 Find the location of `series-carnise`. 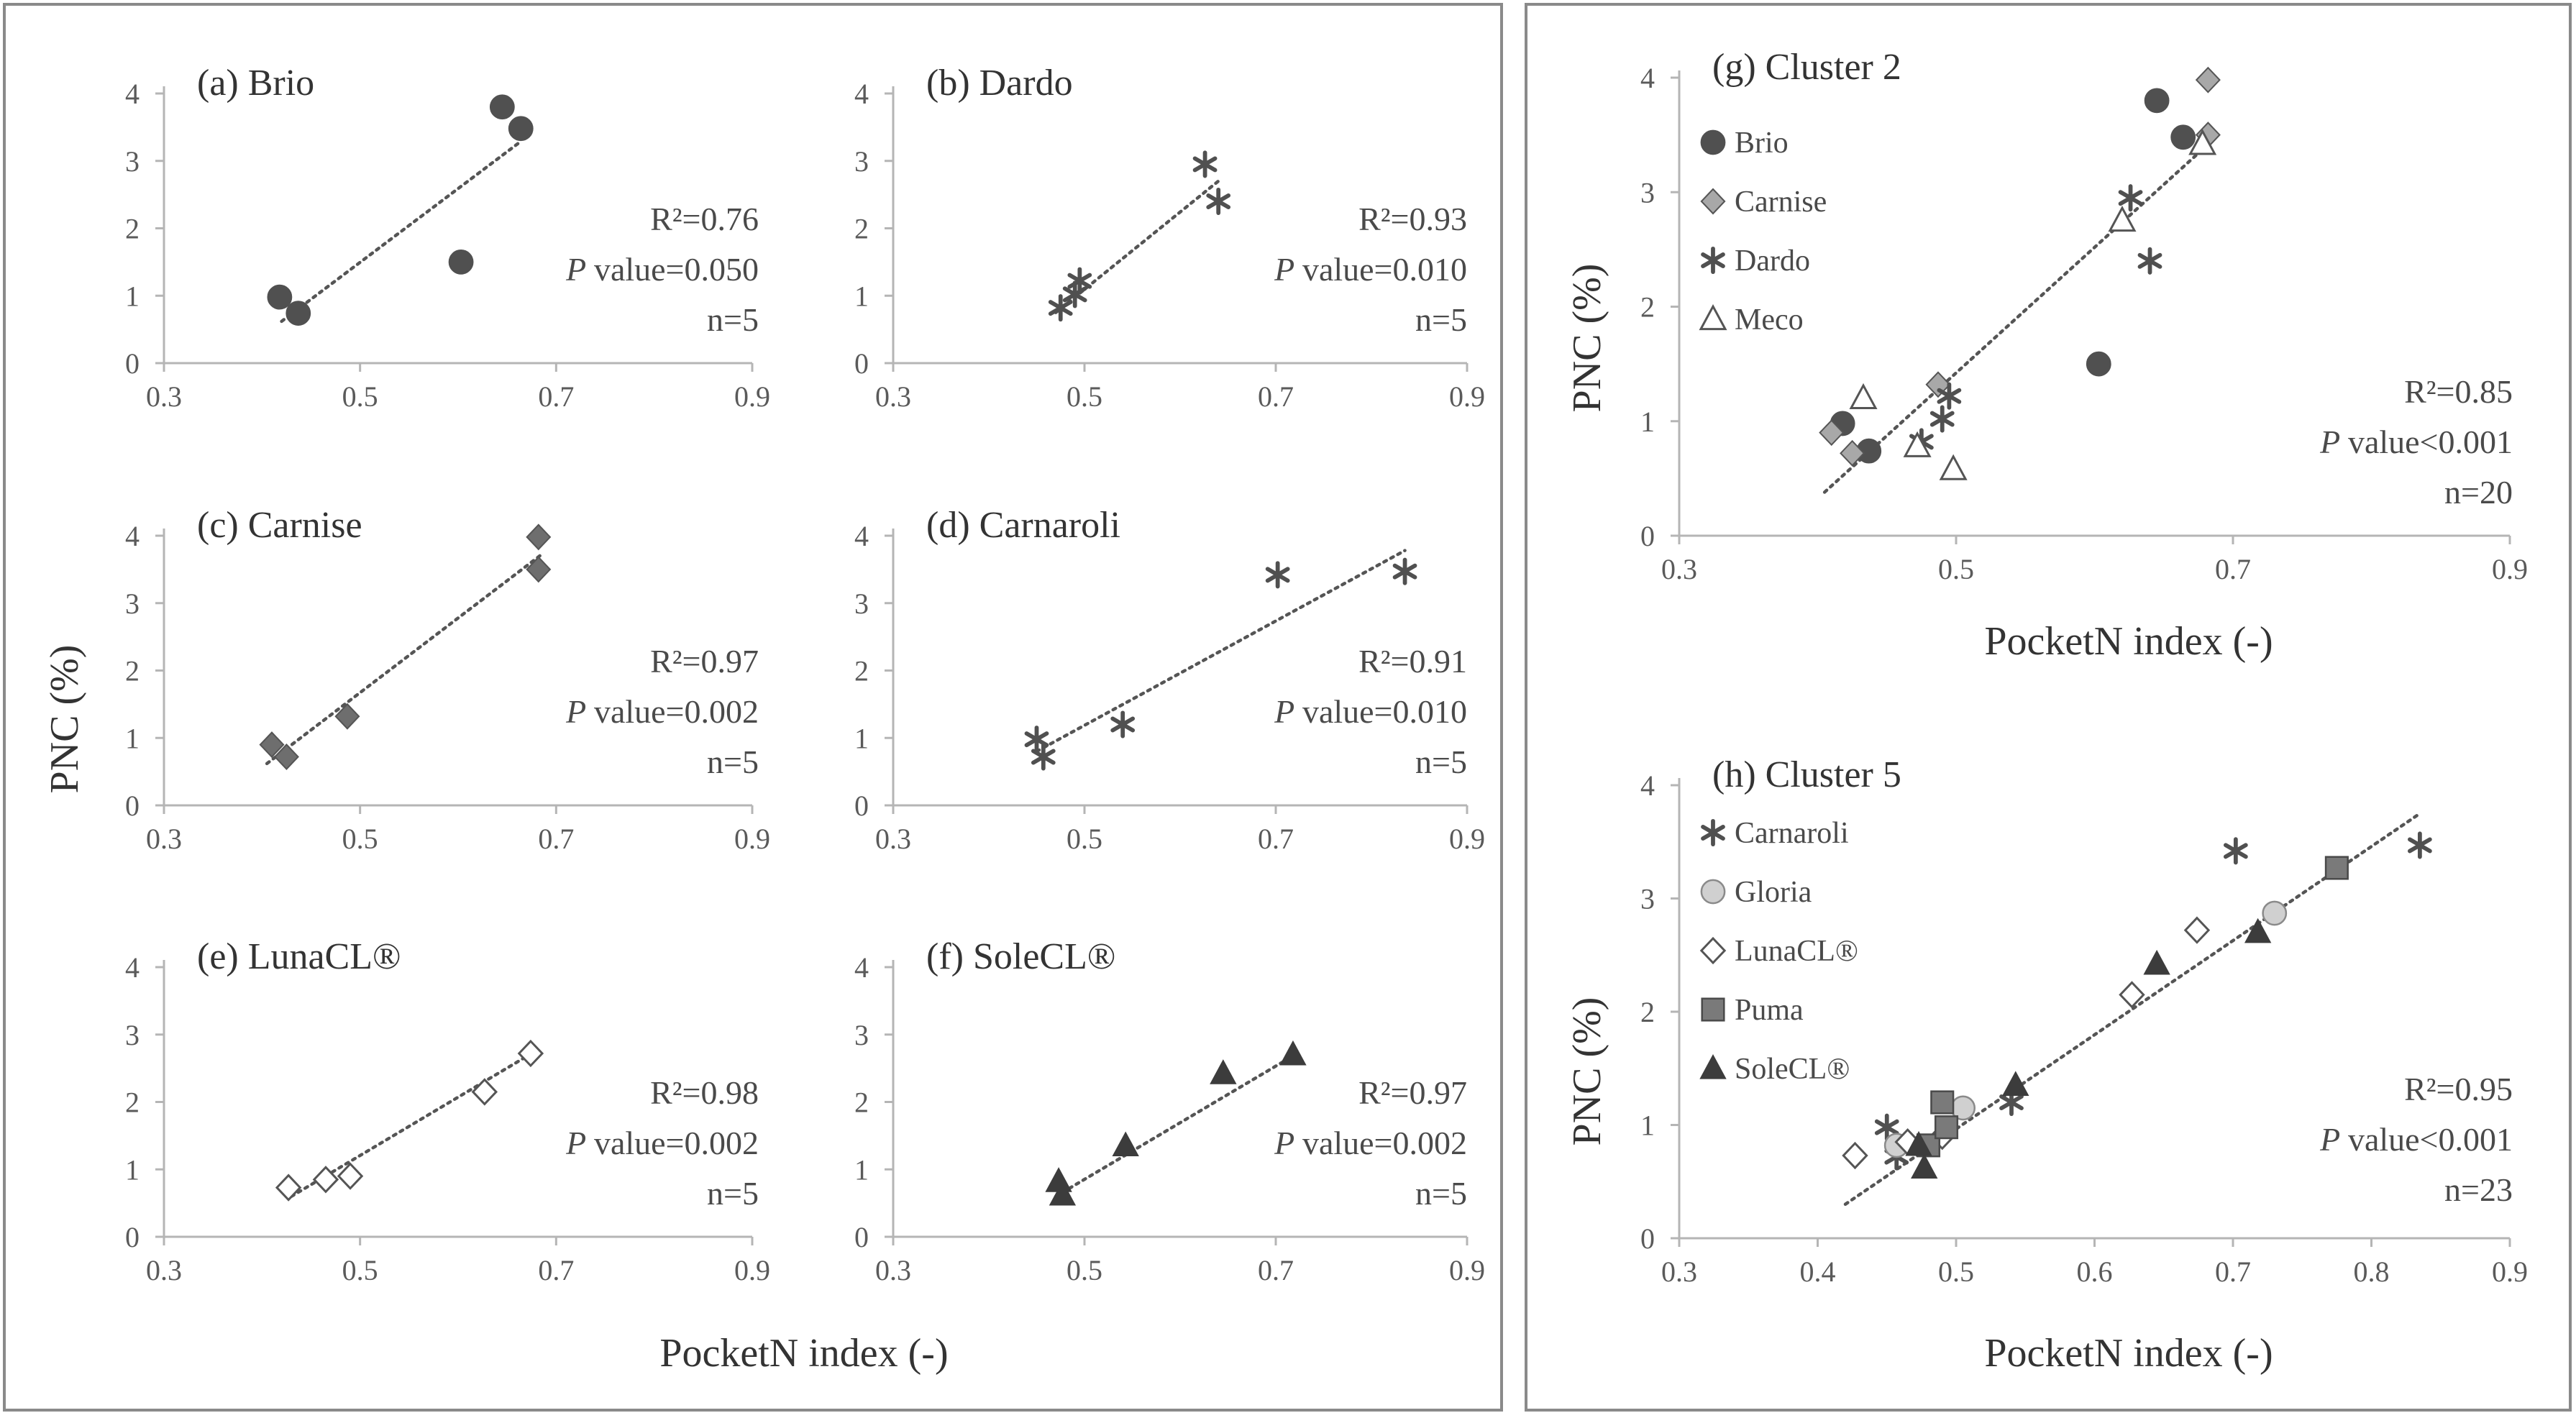

series-carnise is located at coordinates (2020, 266).